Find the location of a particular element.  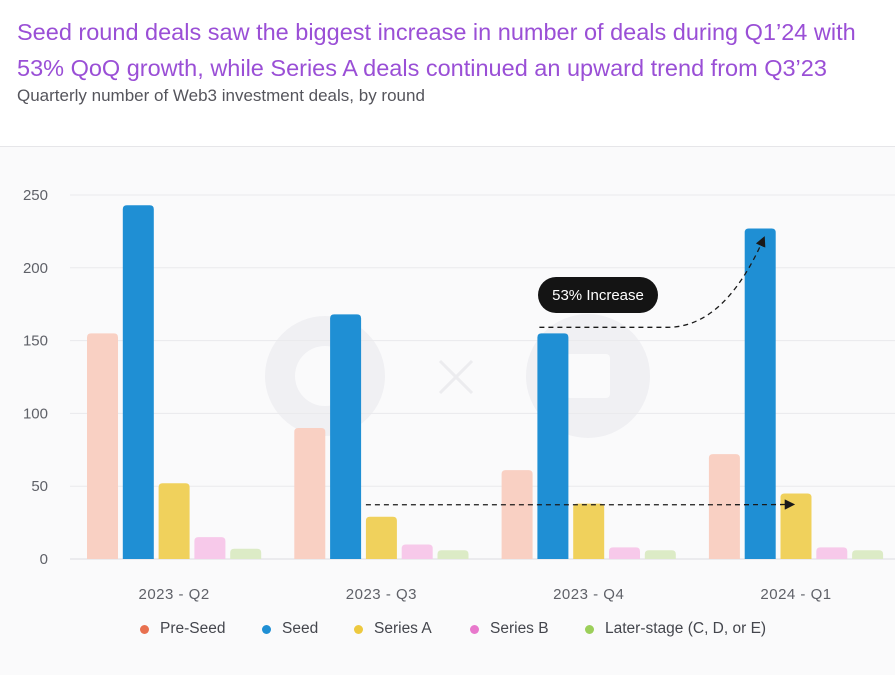

legend-item: Pre-Seed is located at coordinates (182, 629).